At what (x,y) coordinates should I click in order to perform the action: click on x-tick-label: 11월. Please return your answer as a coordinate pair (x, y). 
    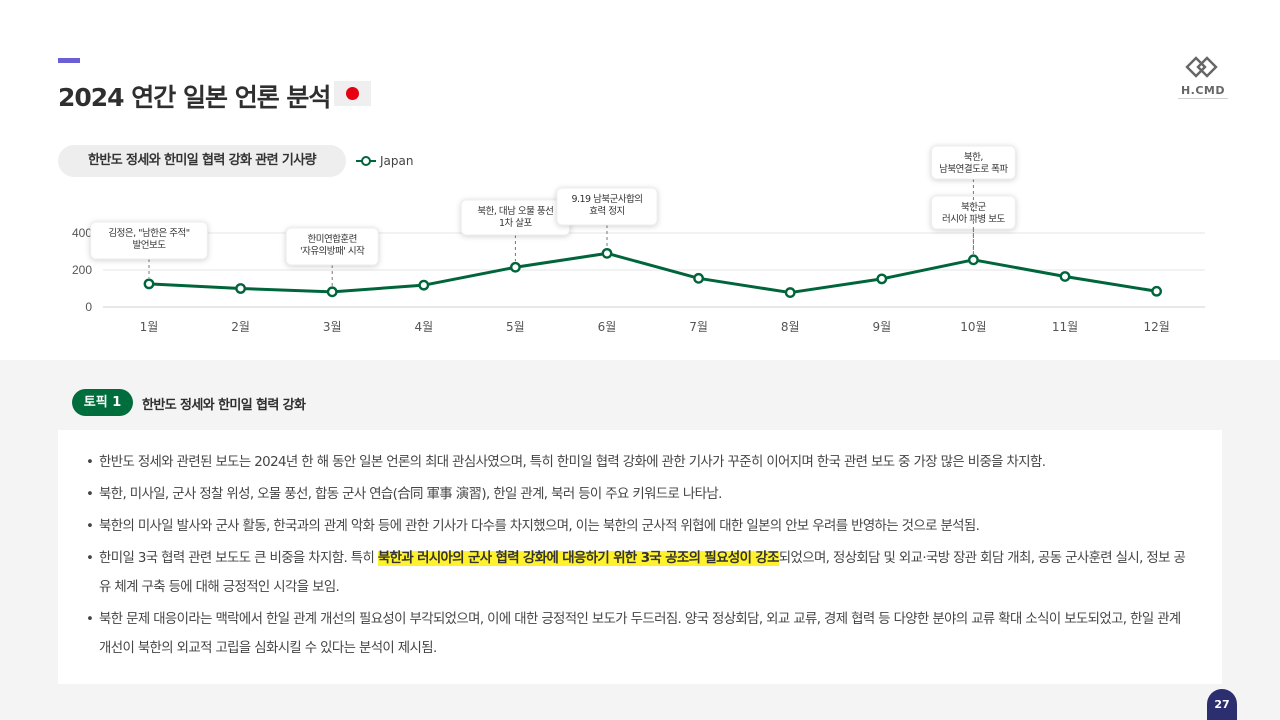
    Looking at the image, I should click on (1065, 327).